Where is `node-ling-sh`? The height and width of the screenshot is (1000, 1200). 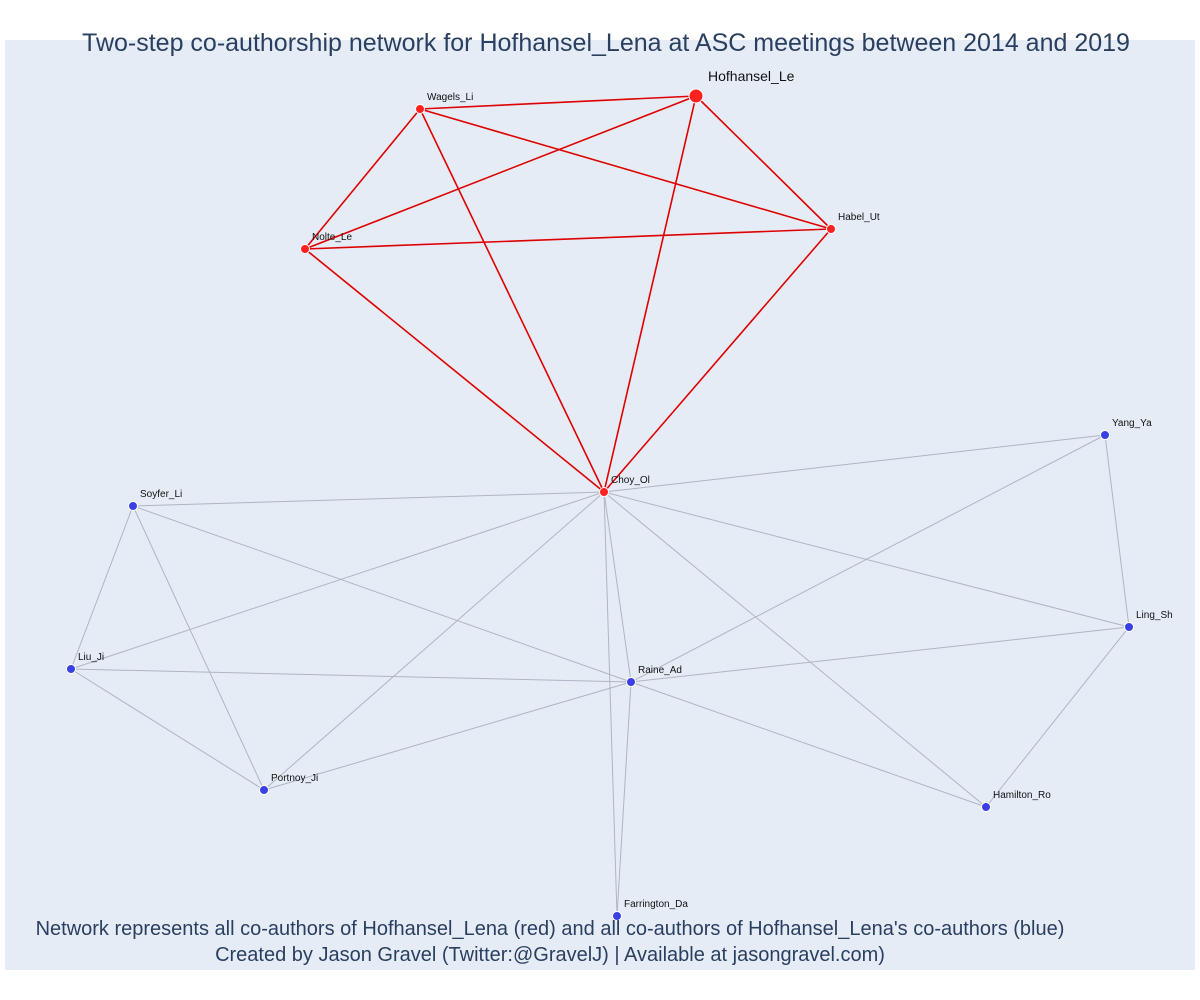 node-ling-sh is located at coordinates (1129, 627).